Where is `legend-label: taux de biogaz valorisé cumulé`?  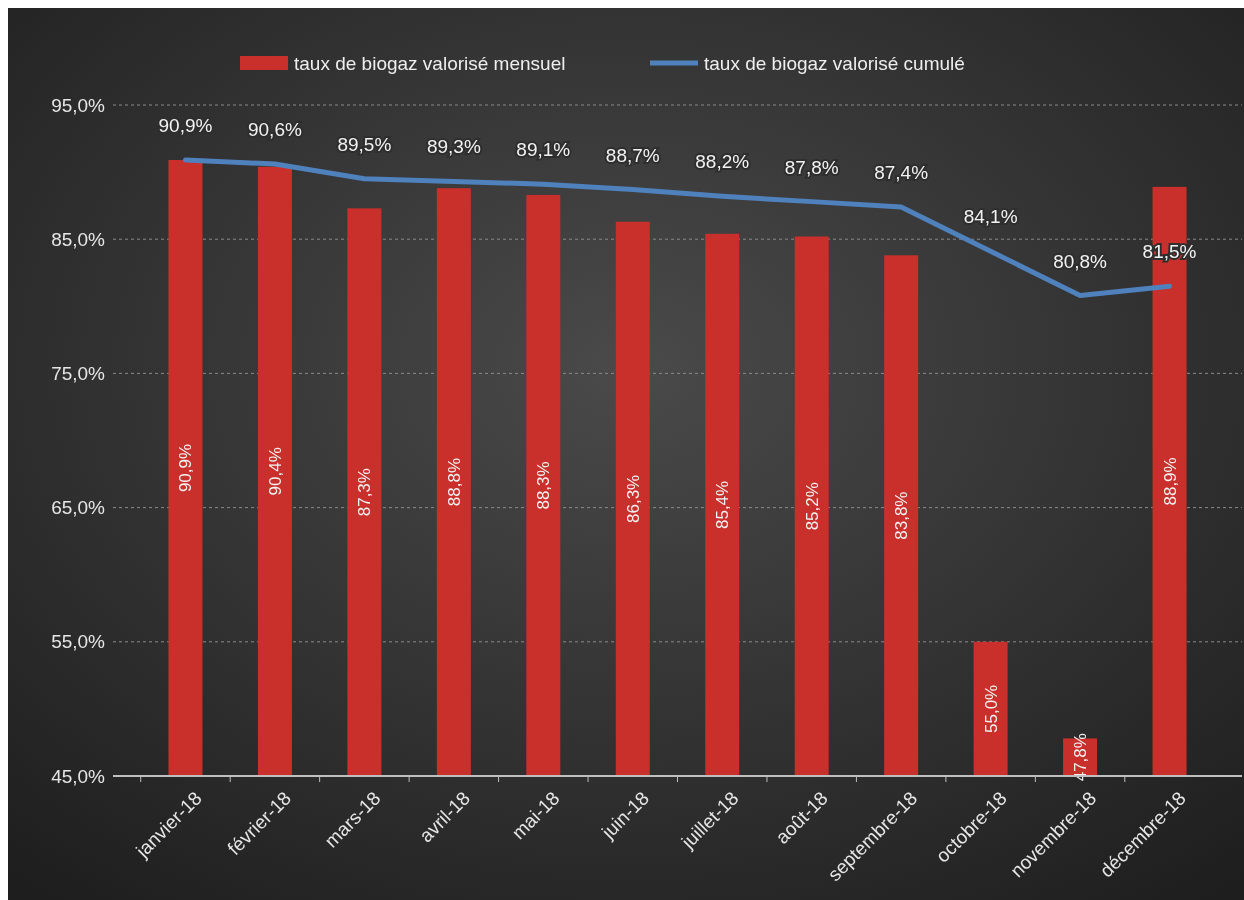 legend-label: taux de biogaz valorisé cumulé is located at coordinates (834, 63).